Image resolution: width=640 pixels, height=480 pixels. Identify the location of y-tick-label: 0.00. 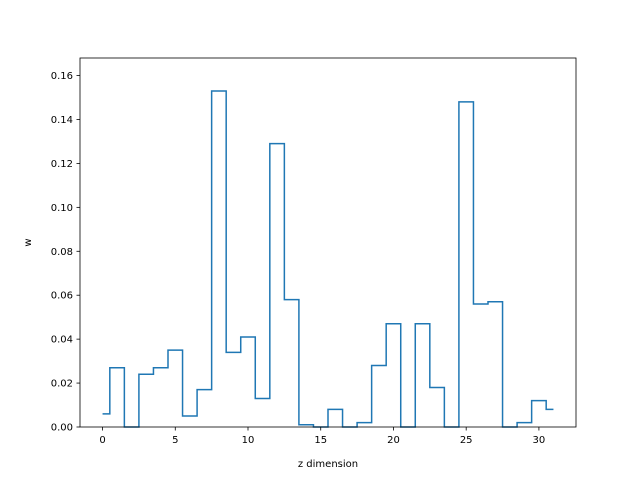
(62, 428).